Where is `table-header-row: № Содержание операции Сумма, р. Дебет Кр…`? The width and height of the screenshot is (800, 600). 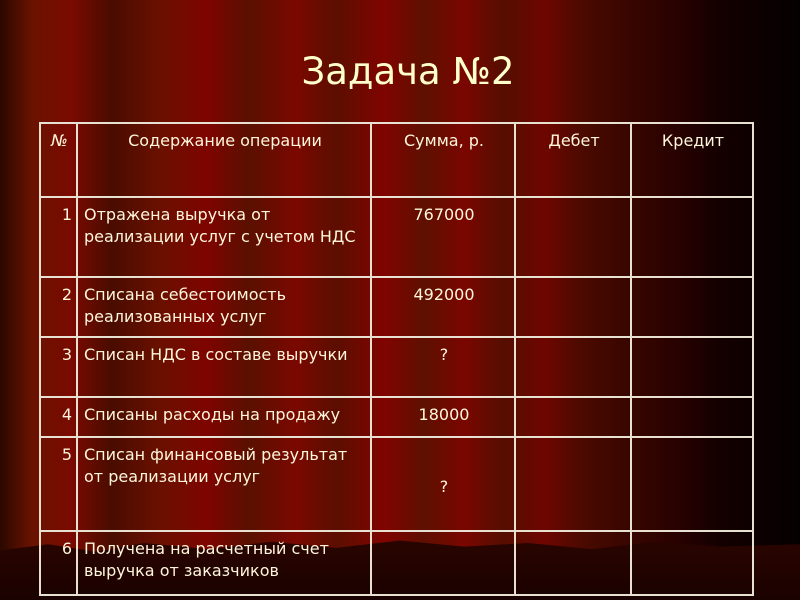 table-header-row: № Содержание операции Сумма, р. Дебет Кр… is located at coordinates (396, 160).